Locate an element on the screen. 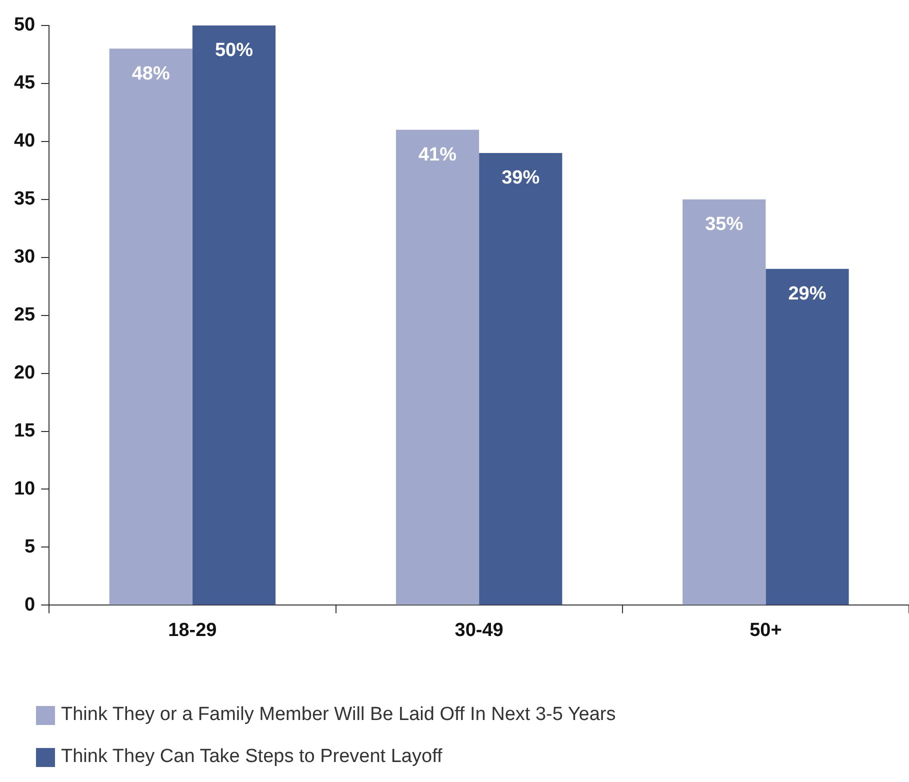 Image resolution: width=909 pixels, height=782 pixels. y-tick-label: 15 is located at coordinates (25, 431).